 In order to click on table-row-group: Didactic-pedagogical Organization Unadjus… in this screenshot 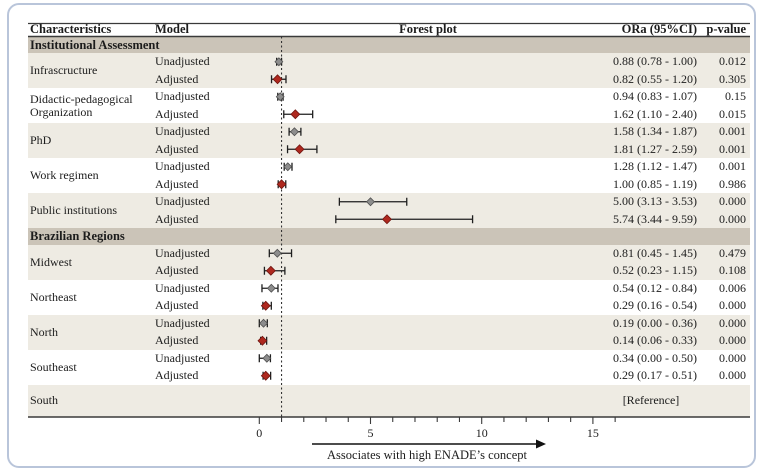, I will do `click(389, 105)`.